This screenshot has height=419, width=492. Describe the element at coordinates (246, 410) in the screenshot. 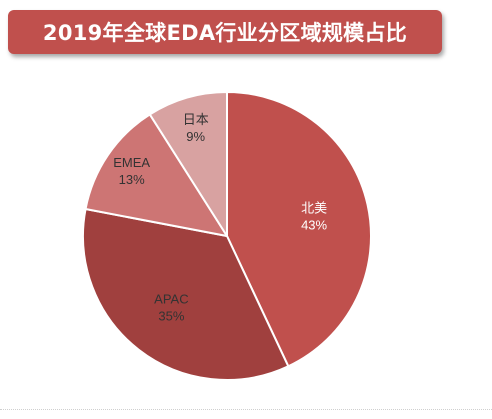

I see `bottom-divider` at that location.